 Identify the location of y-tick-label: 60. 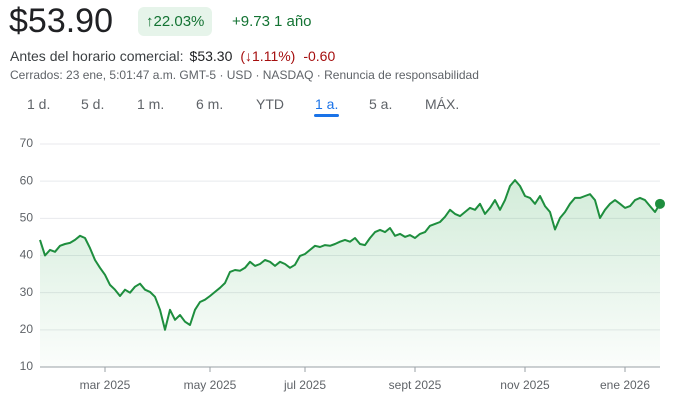
(27, 180).